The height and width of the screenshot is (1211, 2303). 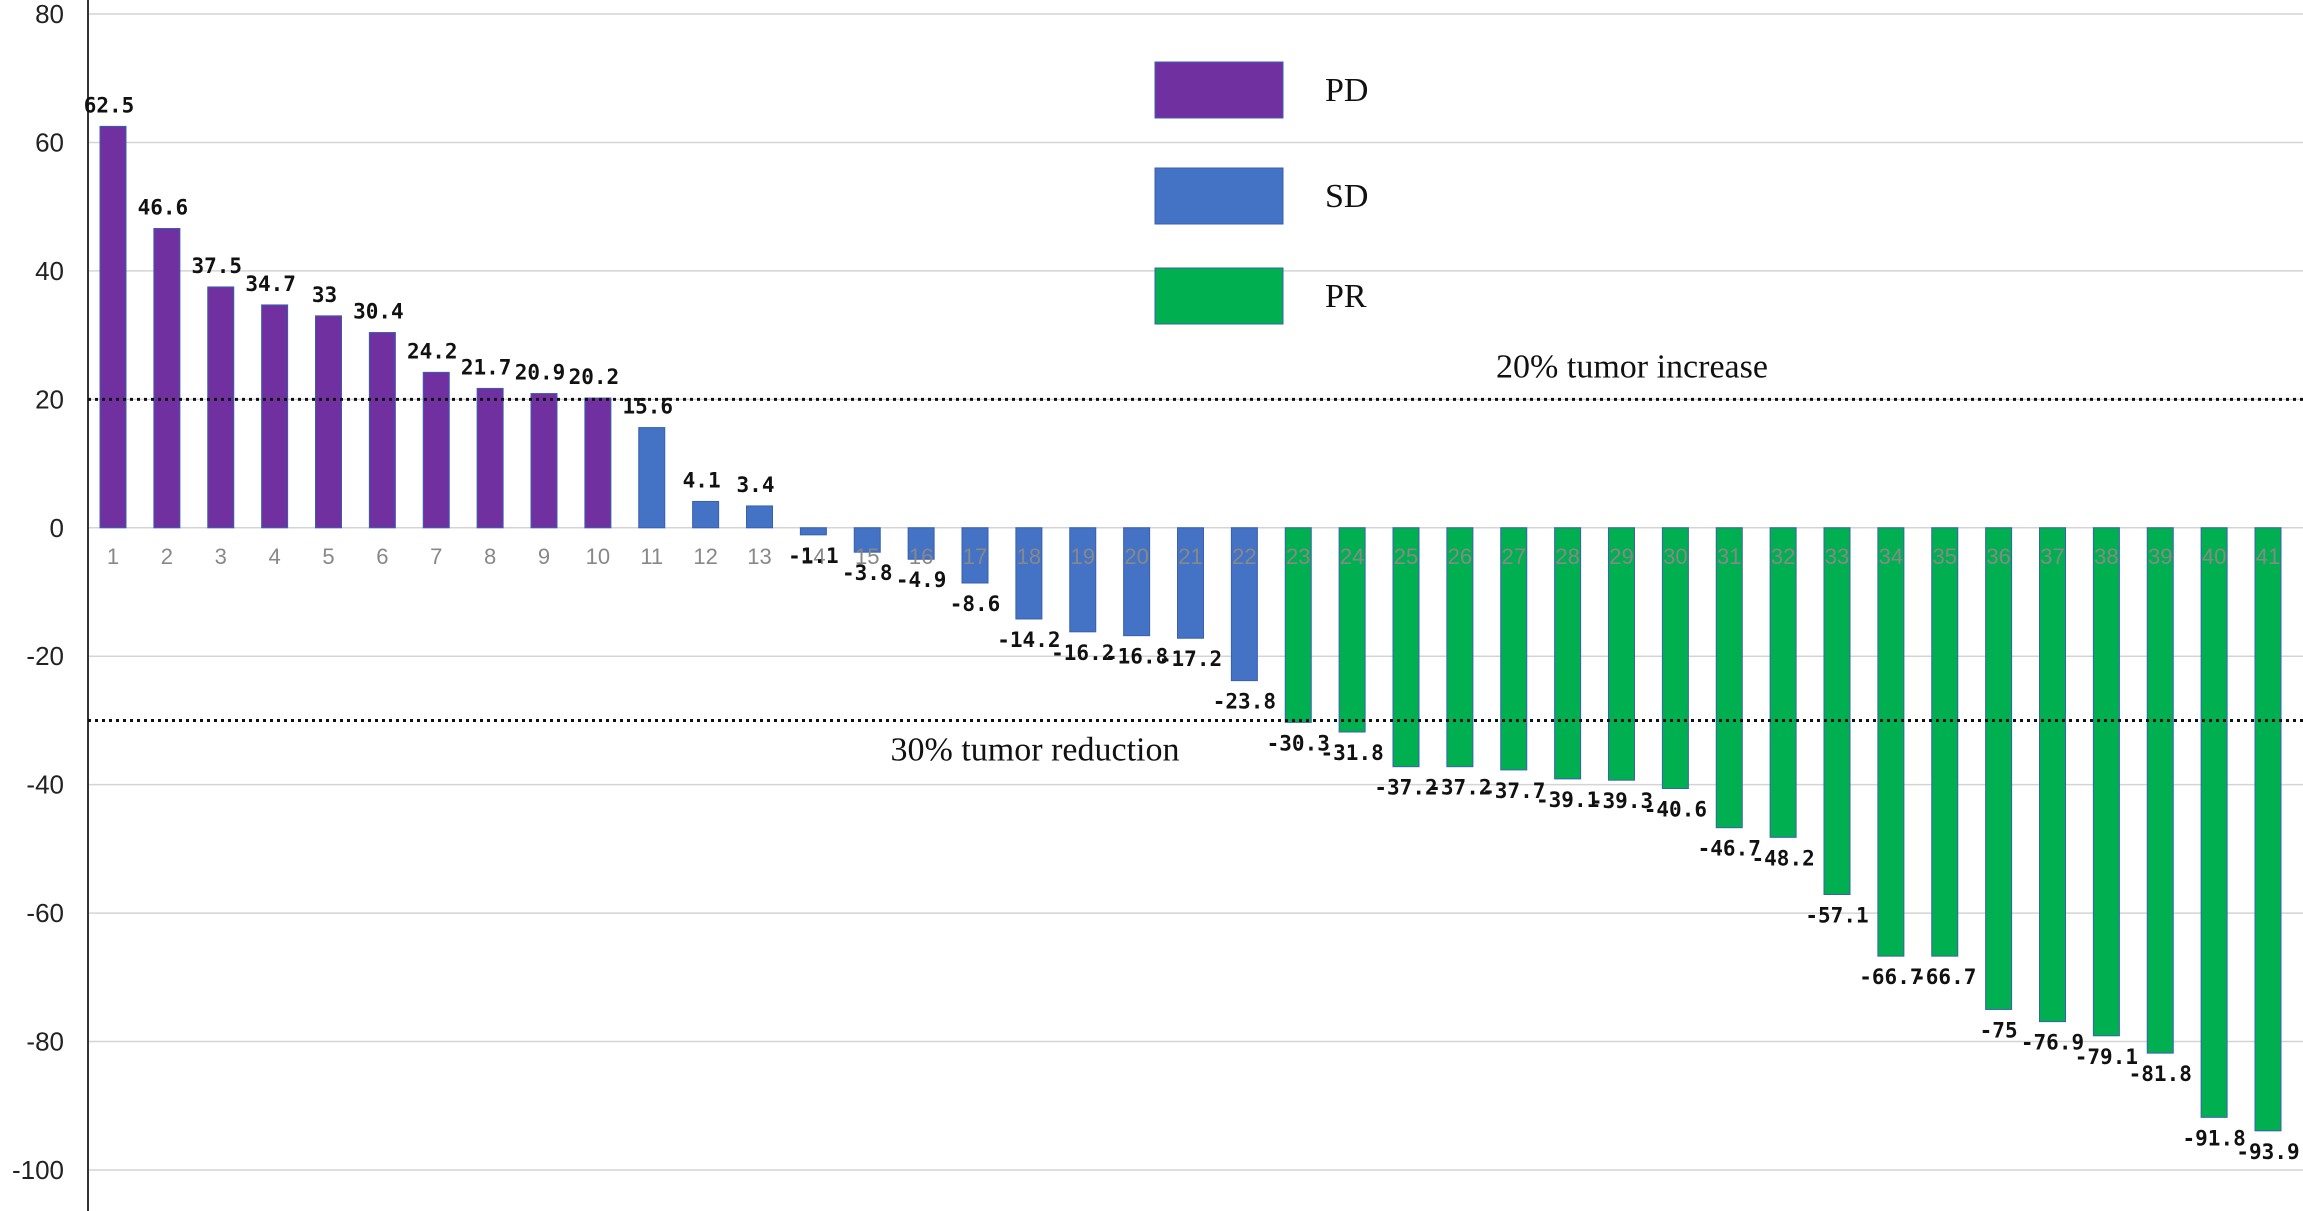 I want to click on x-category-label: 17, so click(x=975, y=556).